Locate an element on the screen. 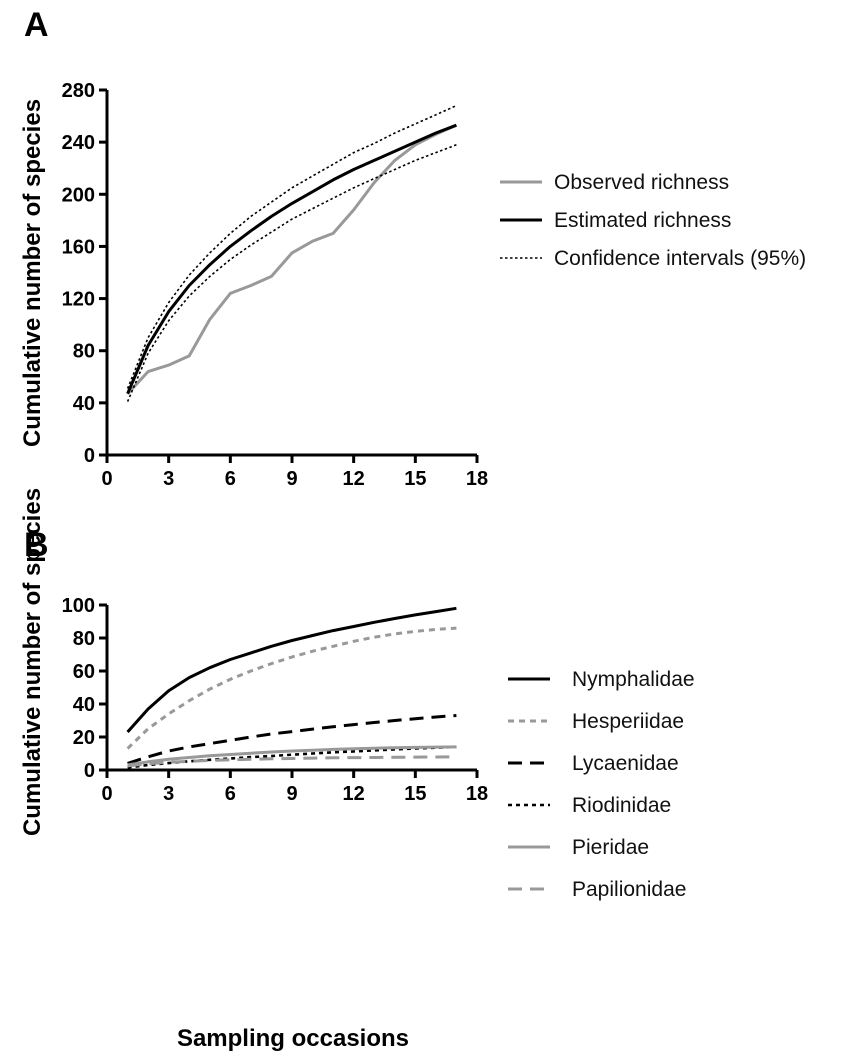 The height and width of the screenshot is (1058, 863). y-tick-label: 100 is located at coordinates (78, 606).